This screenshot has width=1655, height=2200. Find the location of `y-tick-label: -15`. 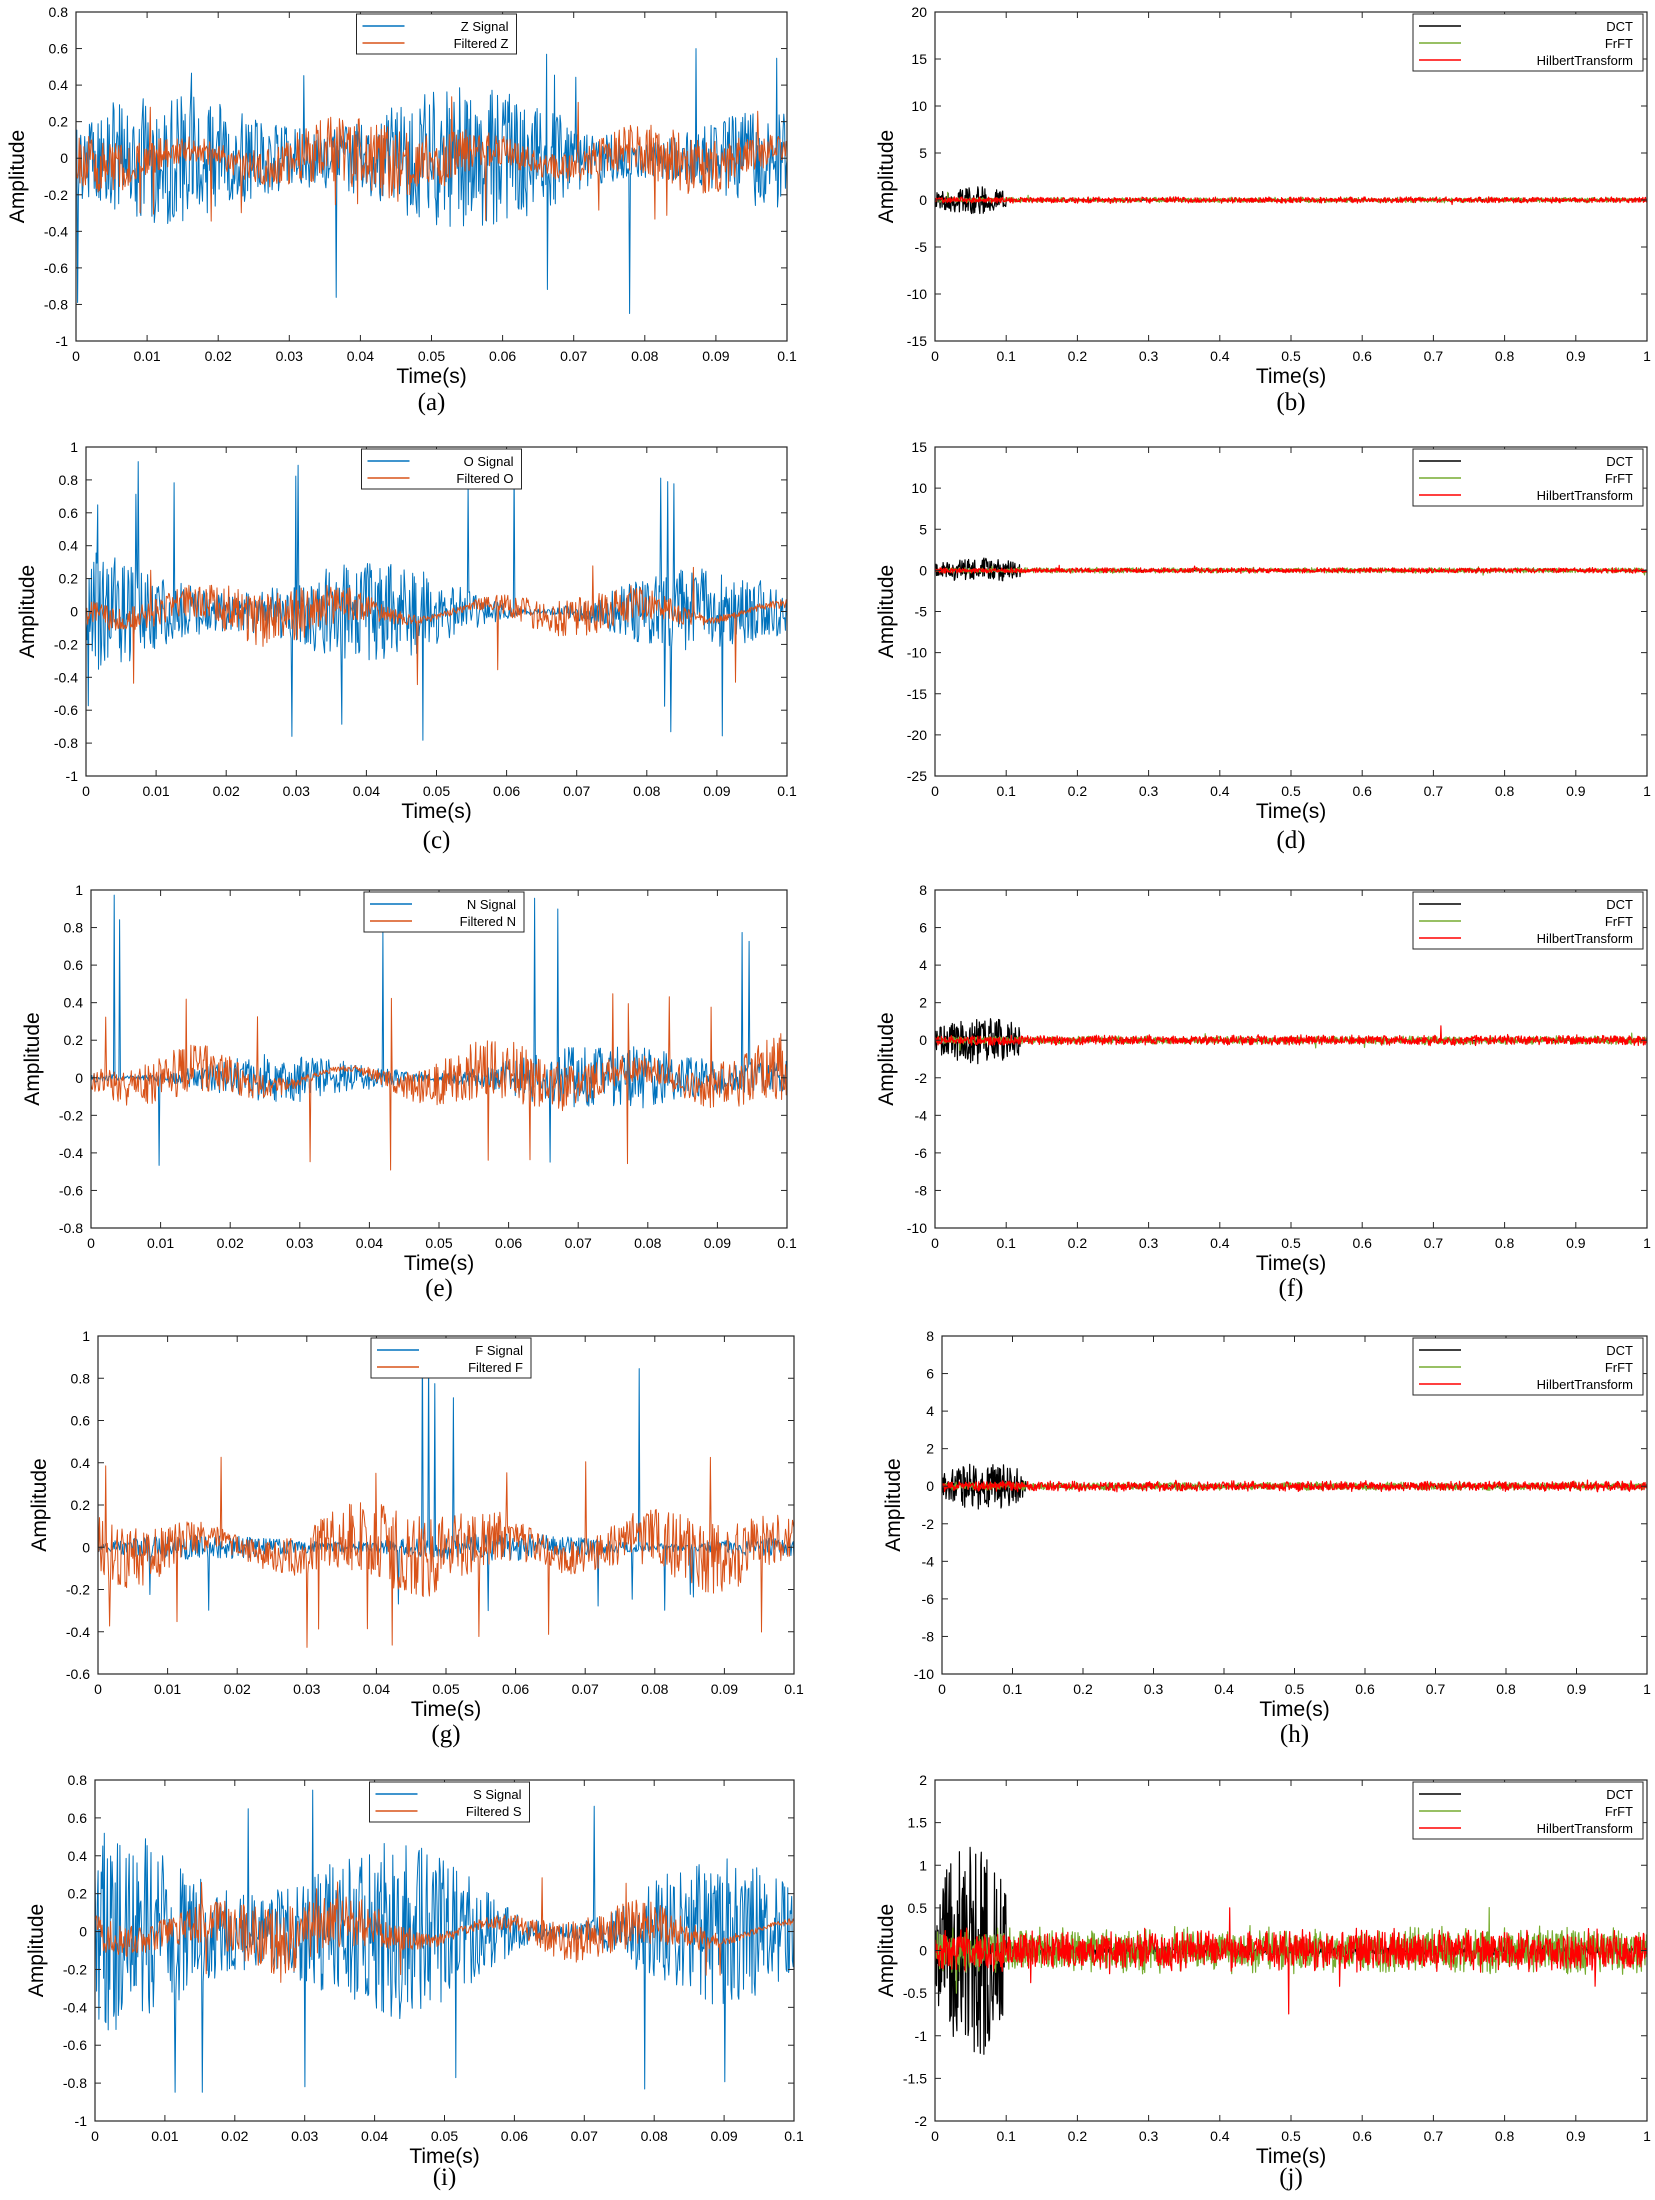

y-tick-label: -15 is located at coordinates (917, 694).